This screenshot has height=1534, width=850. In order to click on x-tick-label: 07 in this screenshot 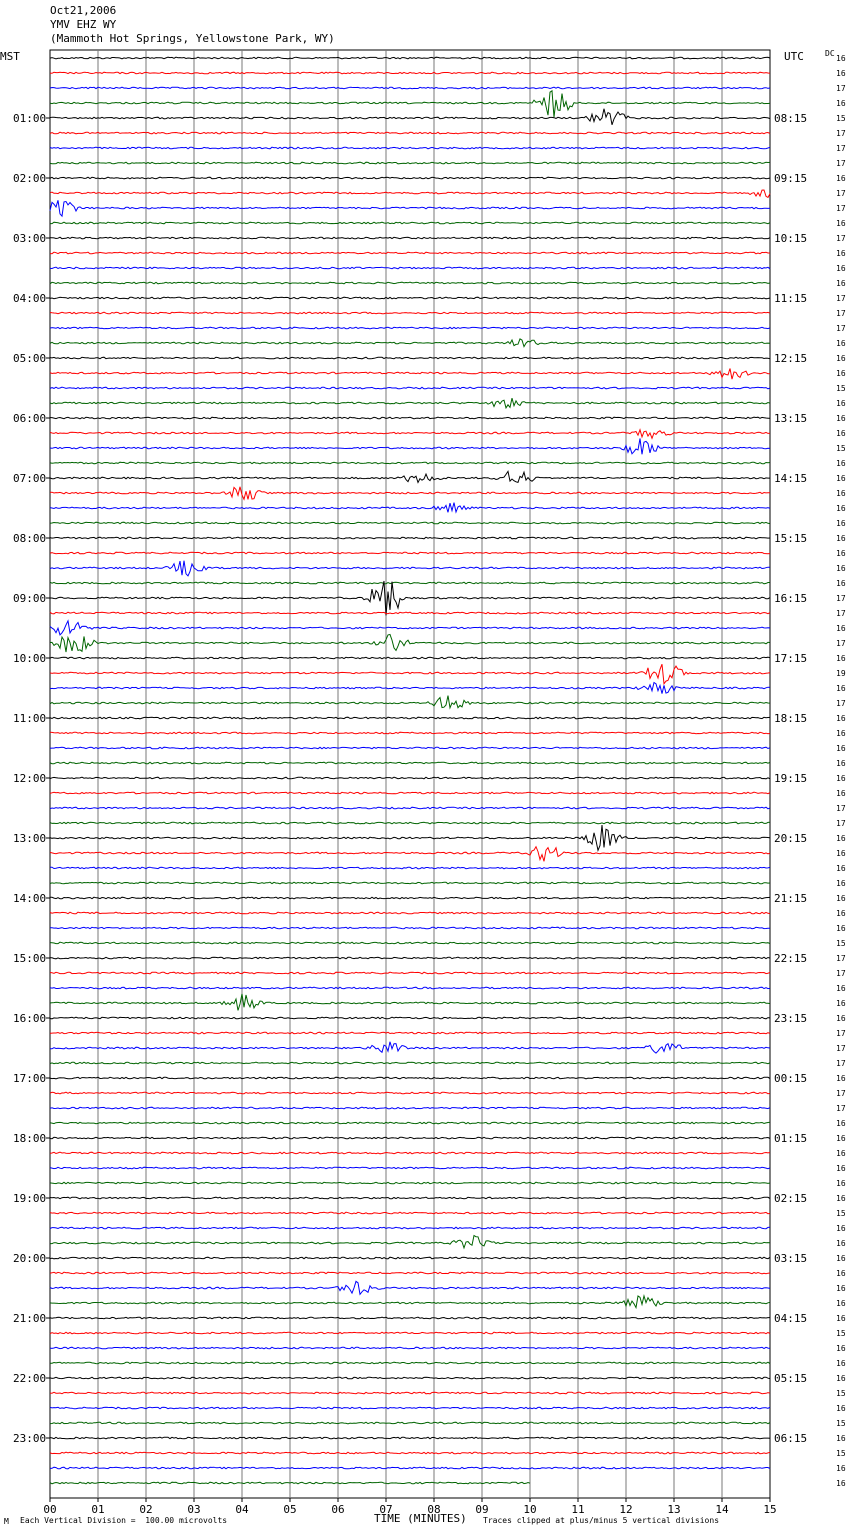, I will do `click(385, 1509)`.